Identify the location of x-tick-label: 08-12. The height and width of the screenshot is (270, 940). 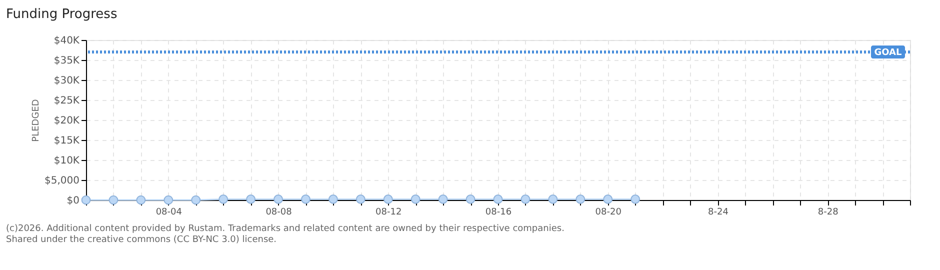
(389, 213).